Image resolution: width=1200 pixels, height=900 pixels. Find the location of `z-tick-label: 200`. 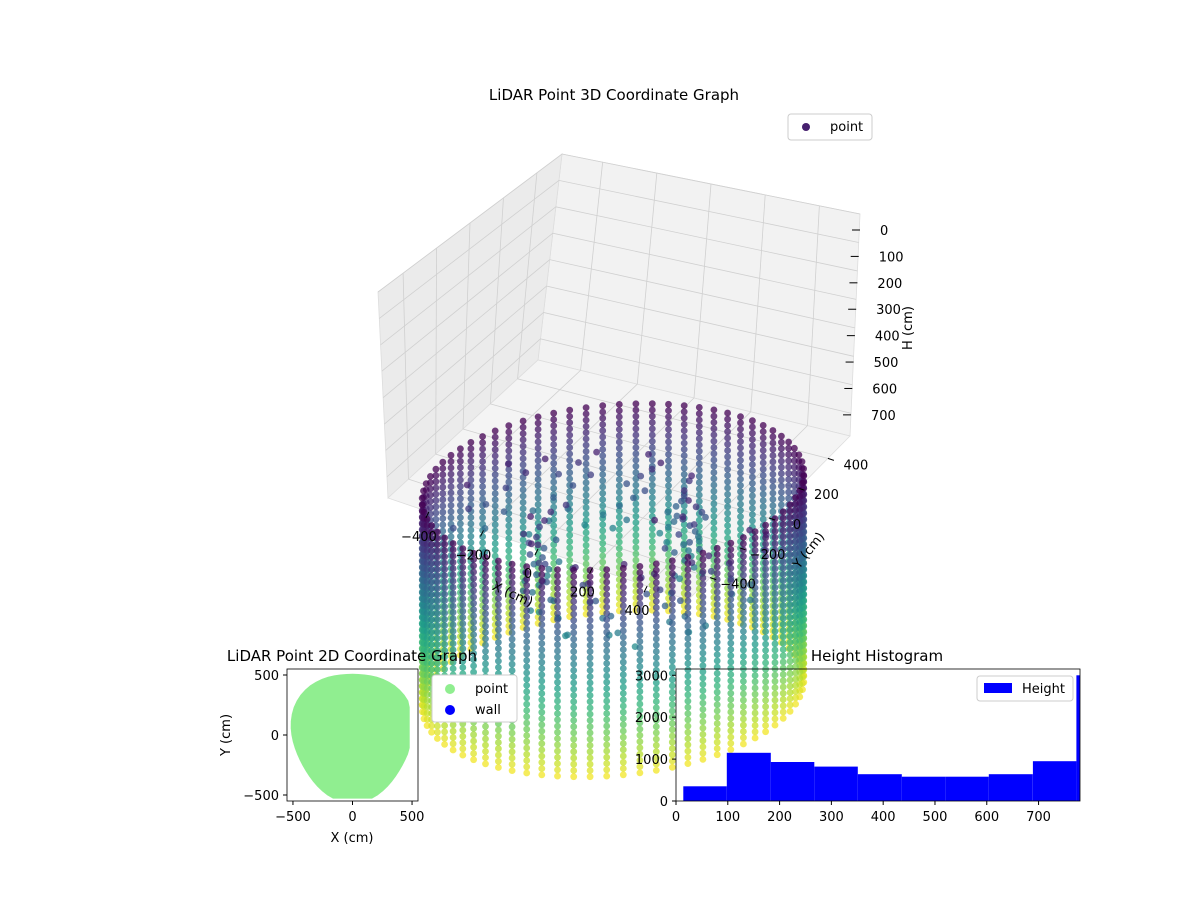

z-tick-label: 200 is located at coordinates (889, 284).